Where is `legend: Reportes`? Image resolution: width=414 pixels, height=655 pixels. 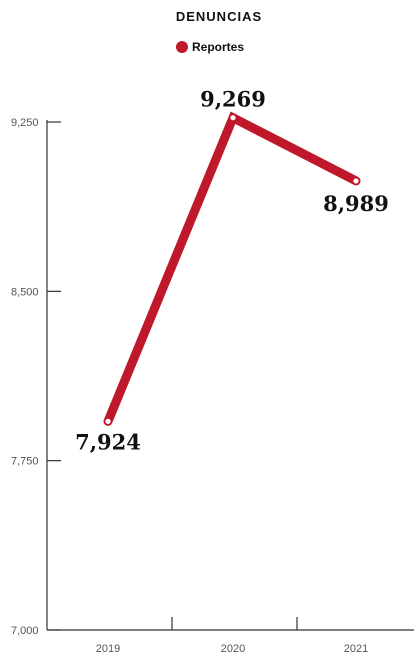 legend: Reportes is located at coordinates (210, 47).